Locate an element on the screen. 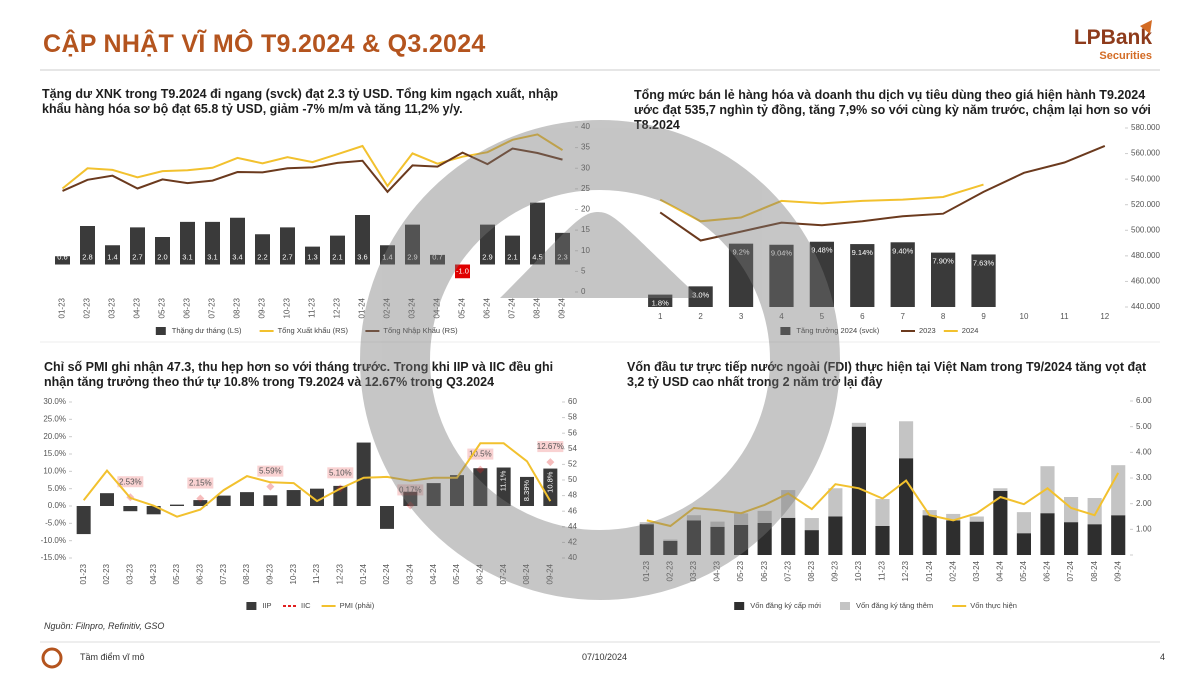  tick-label: 58 is located at coordinates (572, 417).